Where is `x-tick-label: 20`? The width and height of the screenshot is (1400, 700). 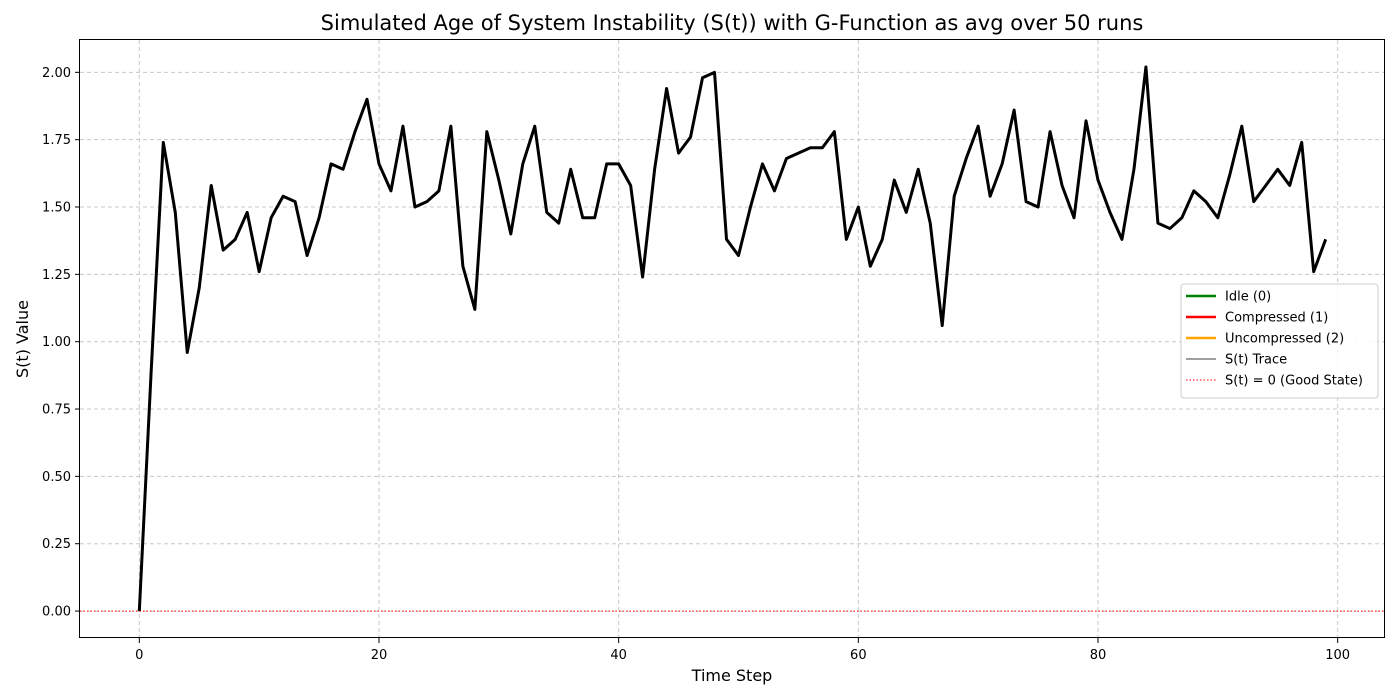 x-tick-label: 20 is located at coordinates (379, 655).